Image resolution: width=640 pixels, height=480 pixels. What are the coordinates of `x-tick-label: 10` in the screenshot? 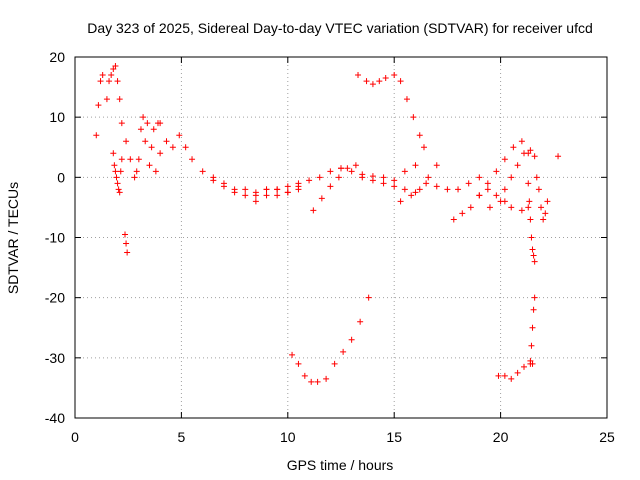 It's located at (288, 437).